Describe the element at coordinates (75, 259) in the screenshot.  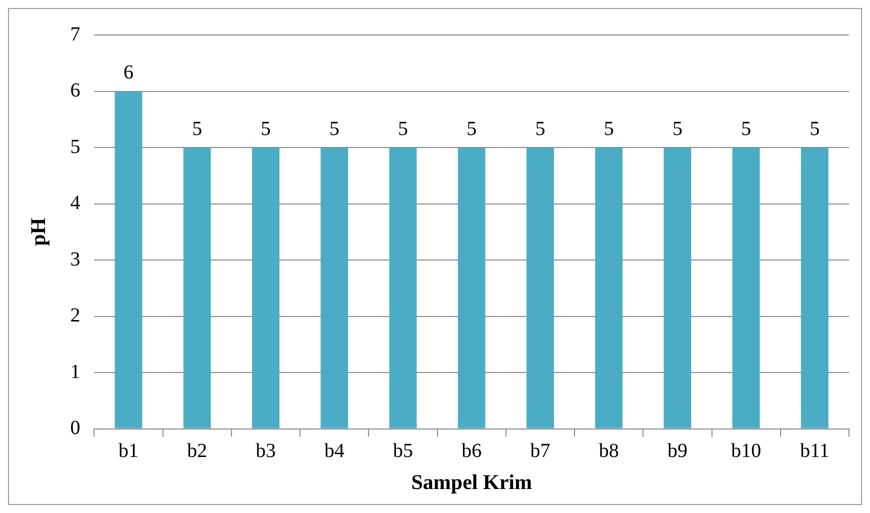
I see `y-tick-label: 3` at that location.